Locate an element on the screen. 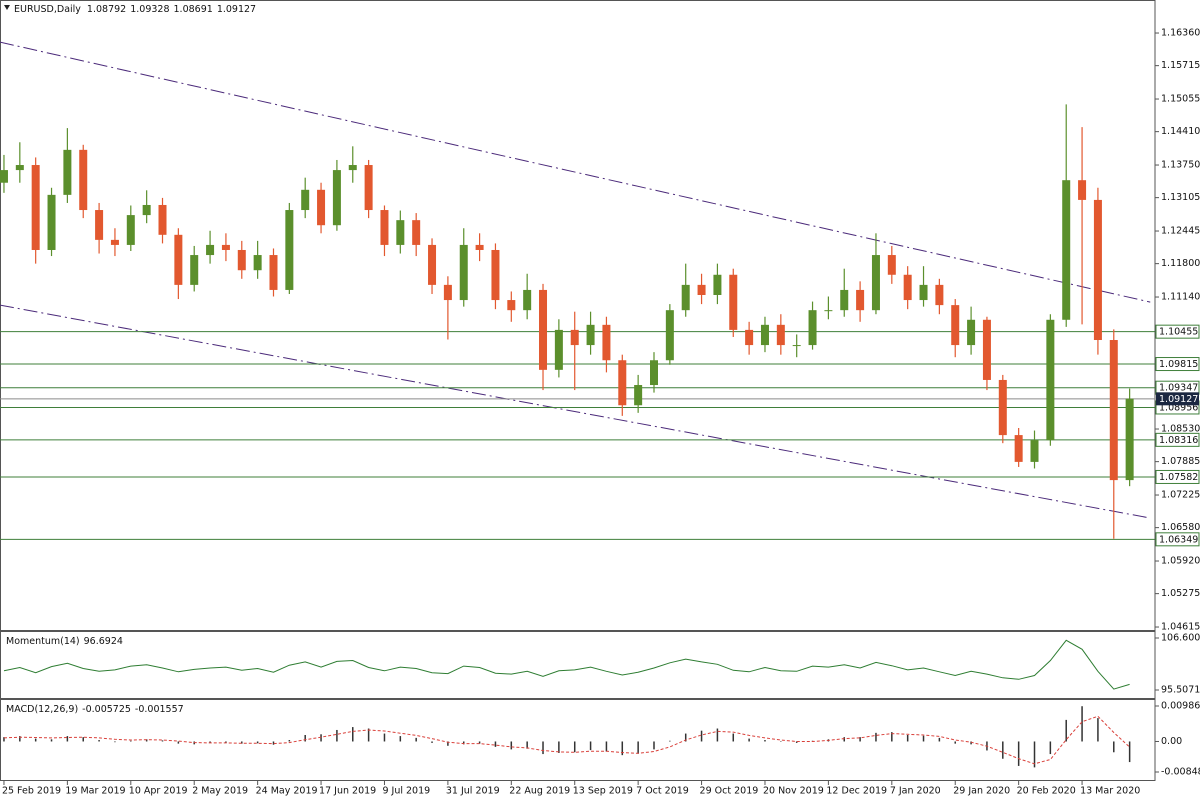 The image size is (1200, 800). y-tick-label: 1.14410 is located at coordinates (1180, 131).